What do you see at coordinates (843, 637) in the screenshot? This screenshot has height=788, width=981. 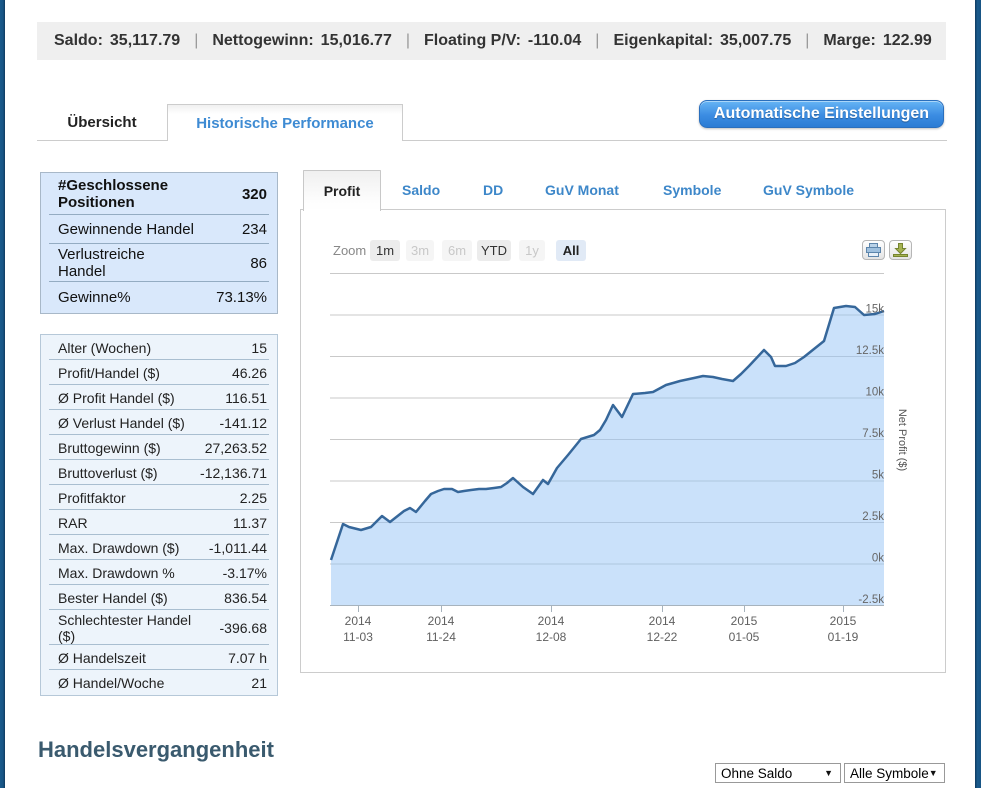 I see `svg-text: 01-19` at bounding box center [843, 637].